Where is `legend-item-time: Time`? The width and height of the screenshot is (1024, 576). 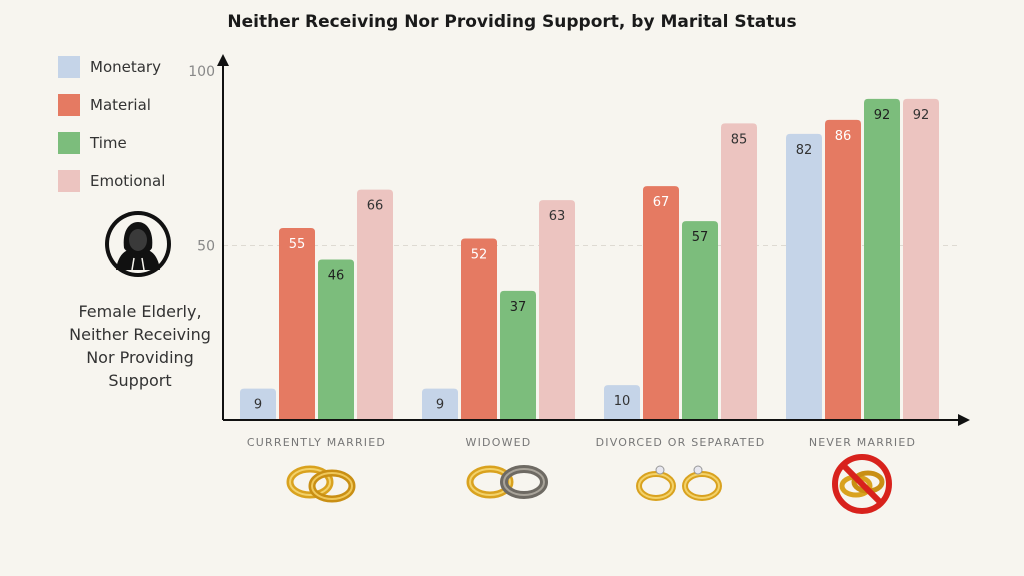
legend-item-time: Time is located at coordinates (111, 143).